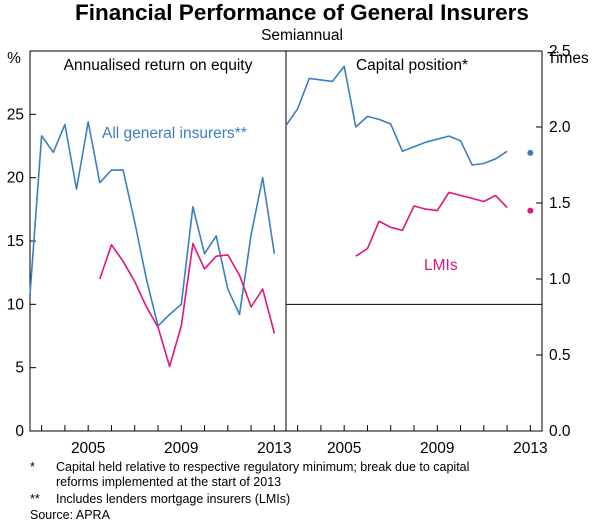 This screenshot has width=600, height=527. Describe the element at coordinates (158, 65) in the screenshot. I see `panel-title-roe: Annualised return on equity` at that location.